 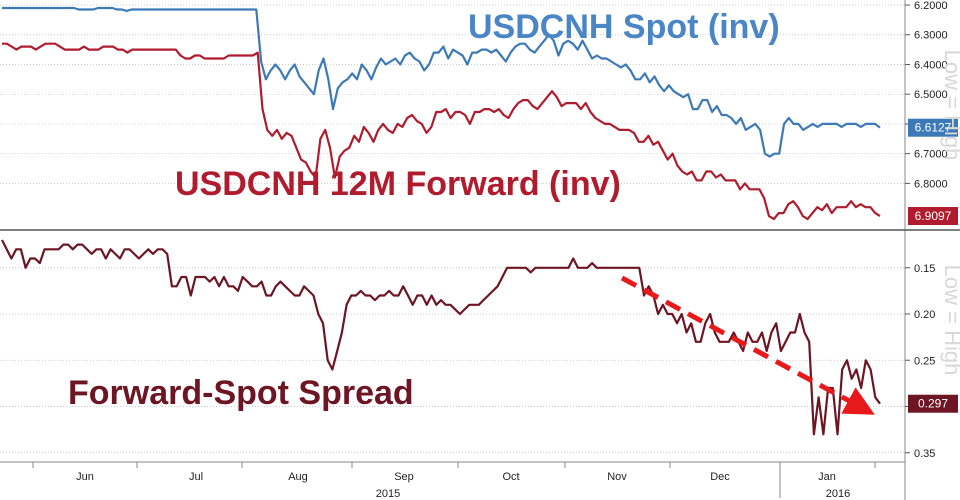 I want to click on spread-title: Forward-Spot Spread, so click(x=241, y=393).